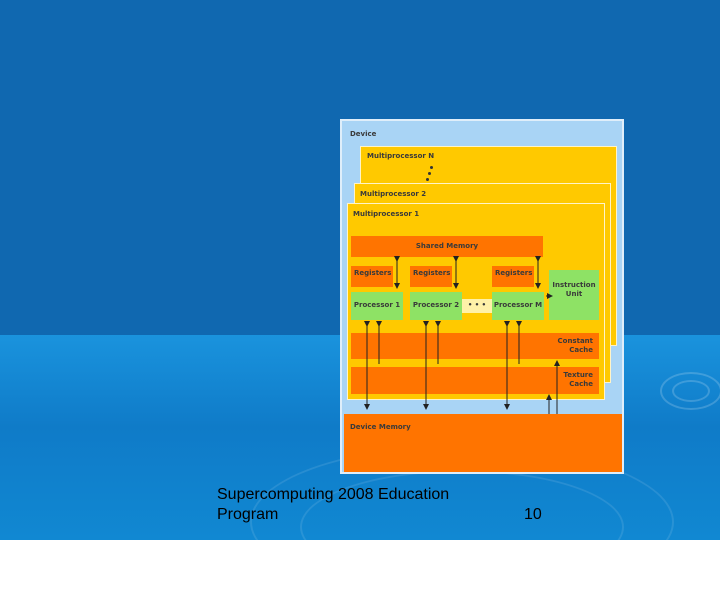 Image resolution: width=720 pixels, height=599 pixels. Describe the element at coordinates (578, 375) in the screenshot. I see `texture-cache-label-line1: Texture` at that location.